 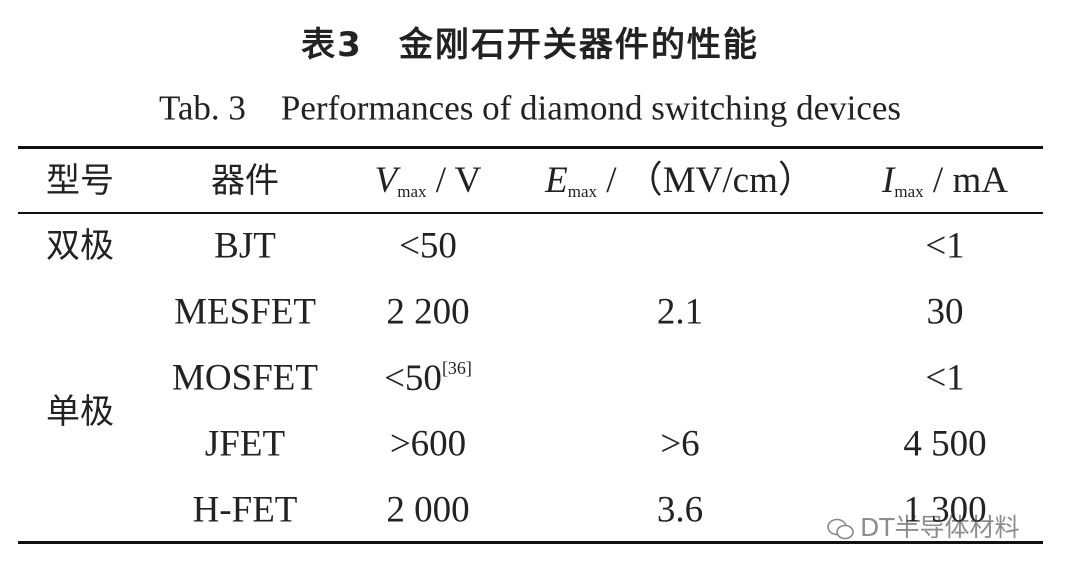 I want to click on device-cell: BJT, so click(x=245, y=246).